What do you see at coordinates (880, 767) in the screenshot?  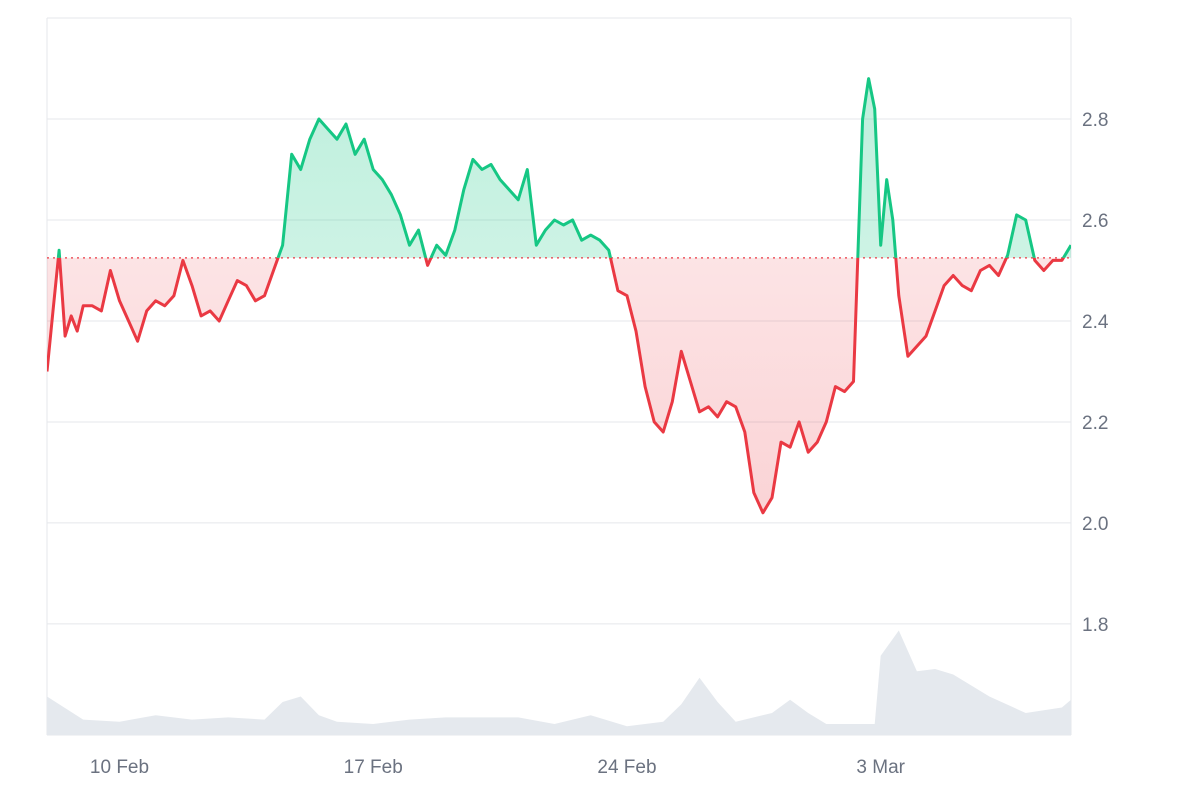 I see `x-tick-label: 3 Mar` at bounding box center [880, 767].